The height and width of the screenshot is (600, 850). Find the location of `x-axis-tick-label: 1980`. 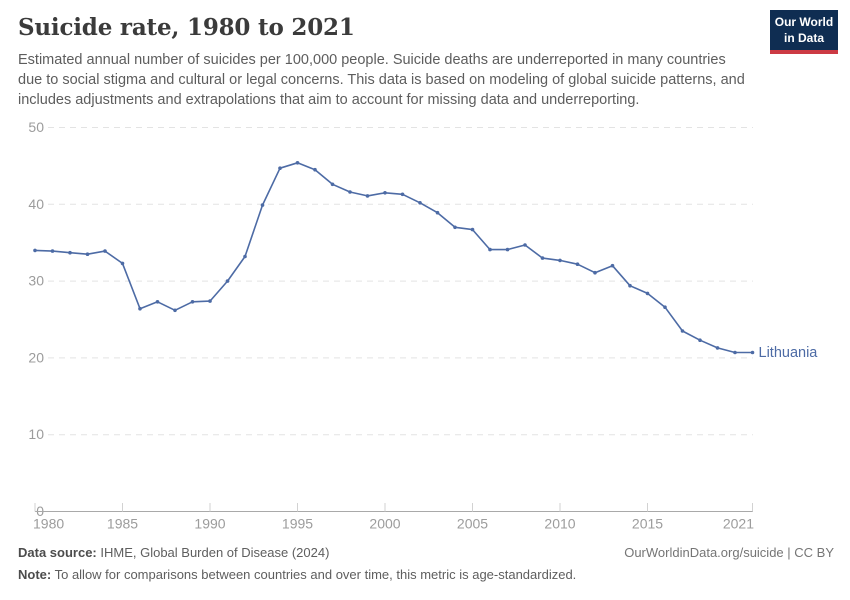

x-axis-tick-label: 1980 is located at coordinates (48, 524).